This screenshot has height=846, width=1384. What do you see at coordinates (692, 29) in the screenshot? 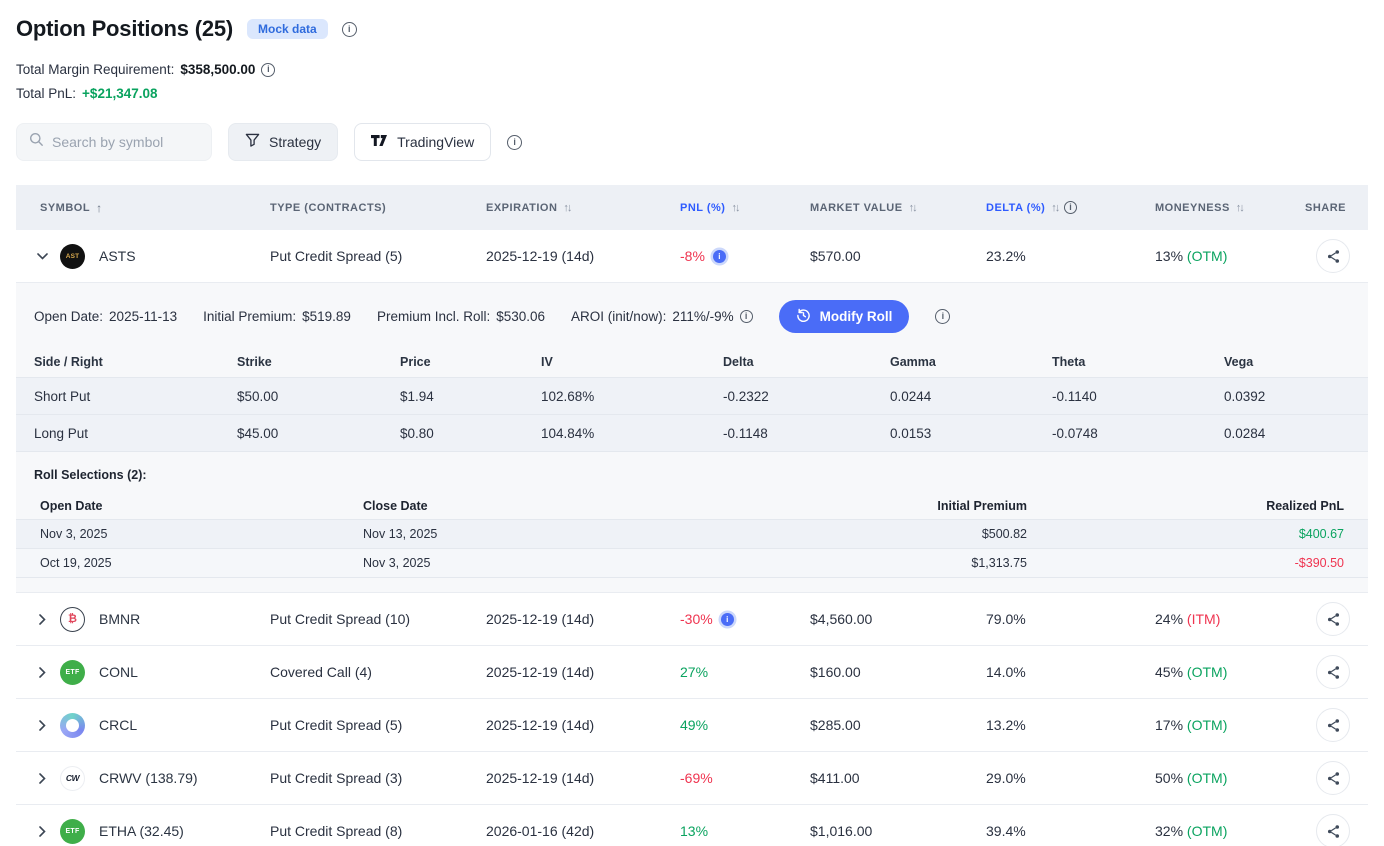
I see `page-header: Option Positions (25) Mock data` at bounding box center [692, 29].